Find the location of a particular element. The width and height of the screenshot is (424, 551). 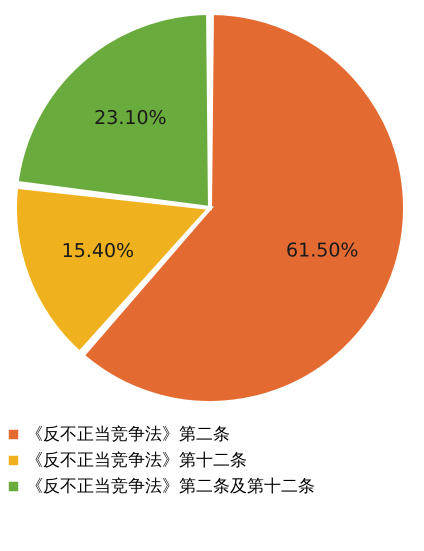

legend-label: 《反不正当竞争法》第十二条 is located at coordinates (136, 460).